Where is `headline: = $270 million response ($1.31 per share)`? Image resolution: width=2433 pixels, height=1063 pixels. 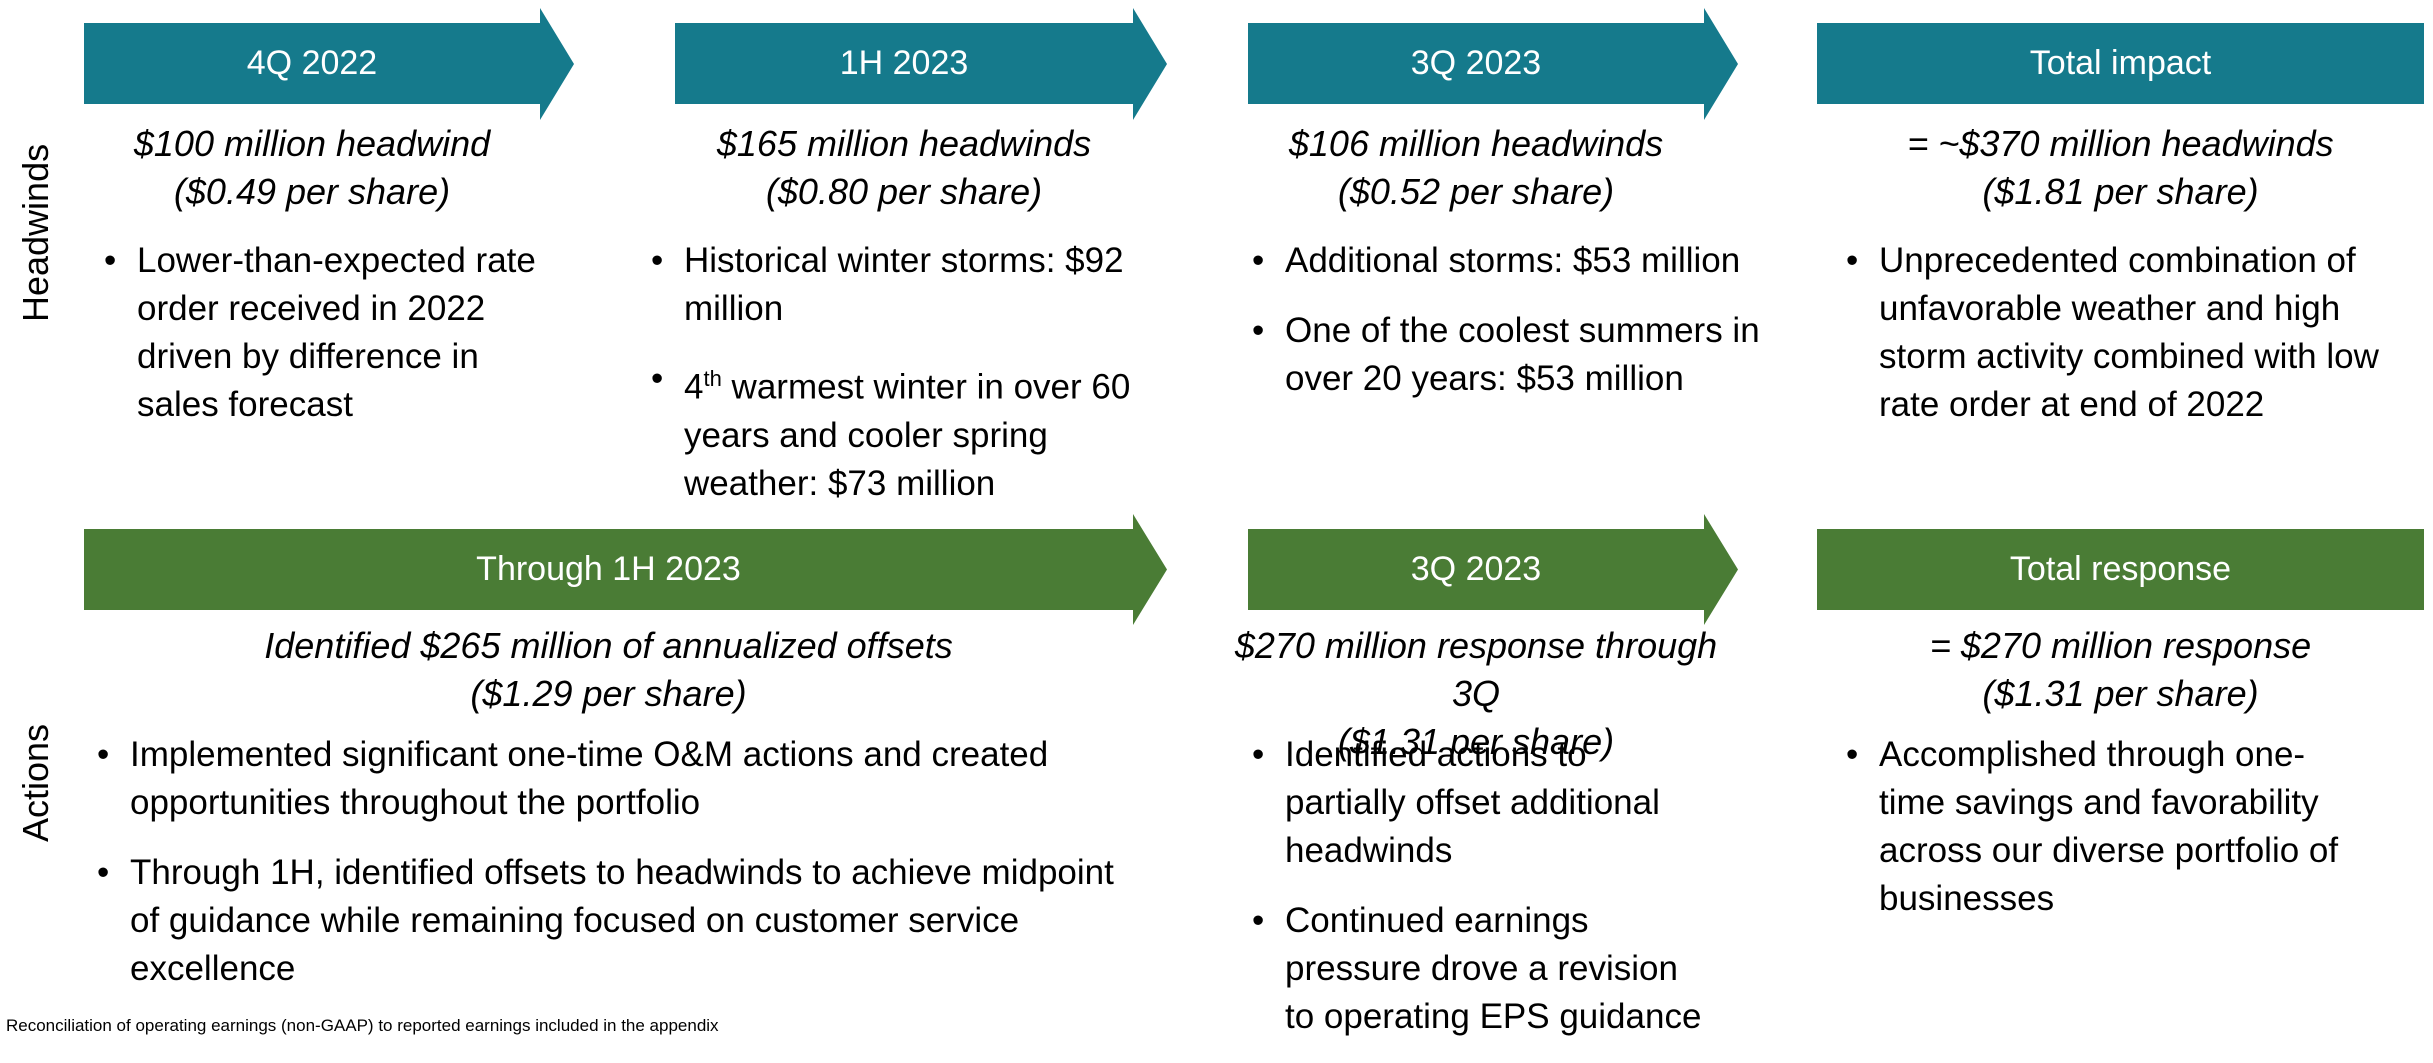
headline: = $270 million response ($1.31 per share) is located at coordinates (2105, 670).